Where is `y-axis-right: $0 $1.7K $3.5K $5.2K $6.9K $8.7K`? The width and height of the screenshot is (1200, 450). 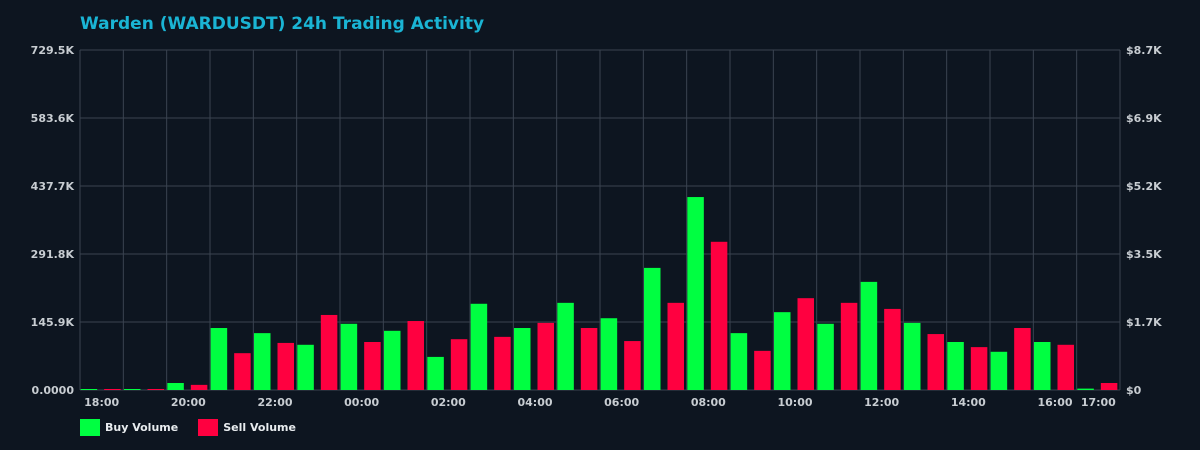
y-axis-right: $0 $1.7K $3.5K $5.2K $6.9K $8.7K is located at coordinates (1144, 220).